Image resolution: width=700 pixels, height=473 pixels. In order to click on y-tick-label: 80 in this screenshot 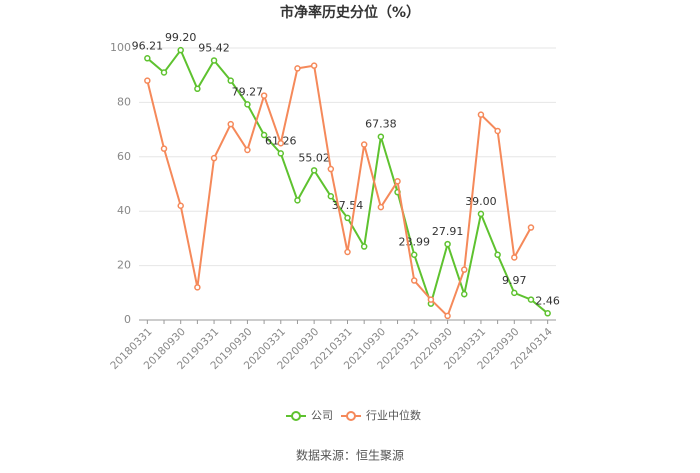, I will do `click(124, 101)`.